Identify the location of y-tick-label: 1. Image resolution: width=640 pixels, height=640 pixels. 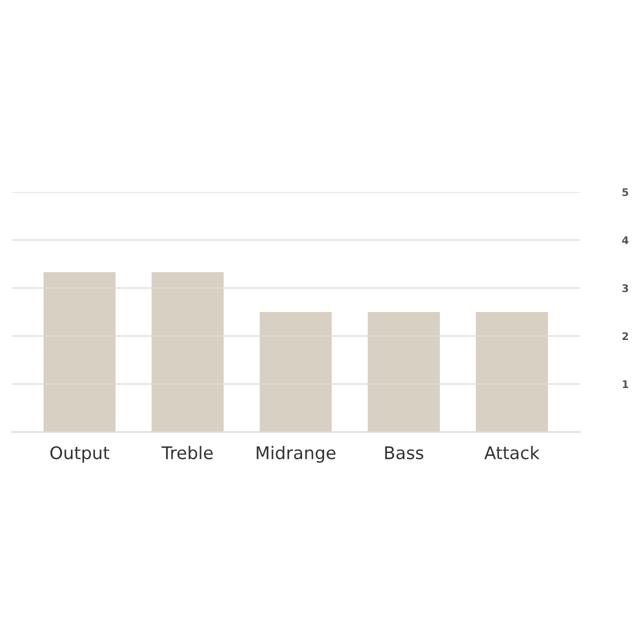
(625, 384).